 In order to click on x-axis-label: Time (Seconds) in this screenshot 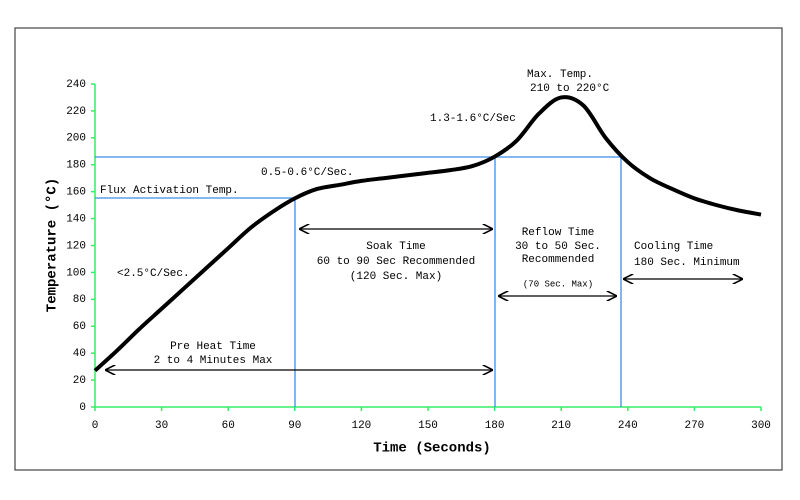, I will do `click(432, 449)`.